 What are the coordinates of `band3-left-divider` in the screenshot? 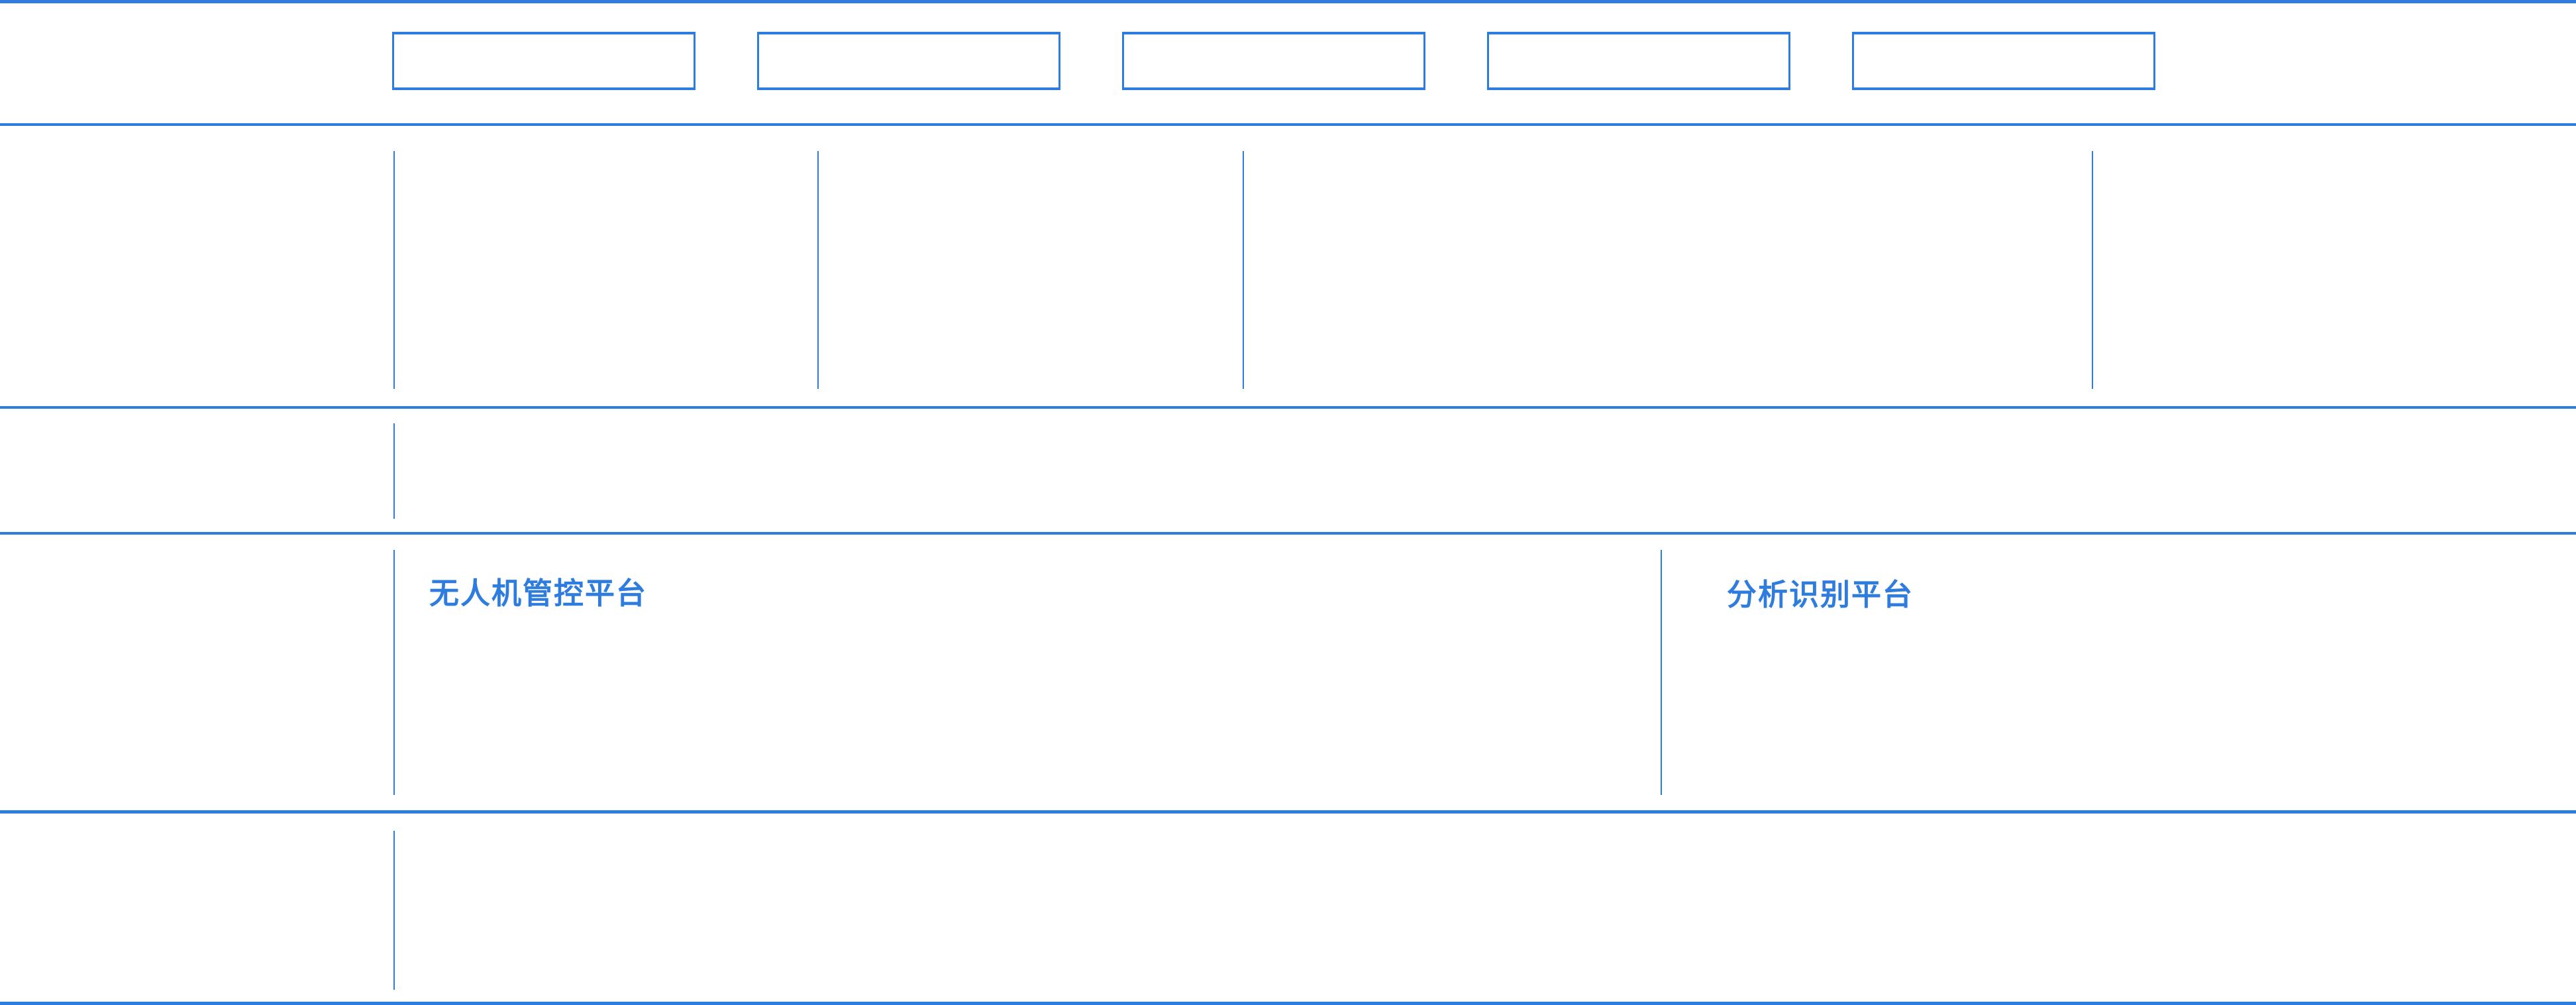 It's located at (394, 471).